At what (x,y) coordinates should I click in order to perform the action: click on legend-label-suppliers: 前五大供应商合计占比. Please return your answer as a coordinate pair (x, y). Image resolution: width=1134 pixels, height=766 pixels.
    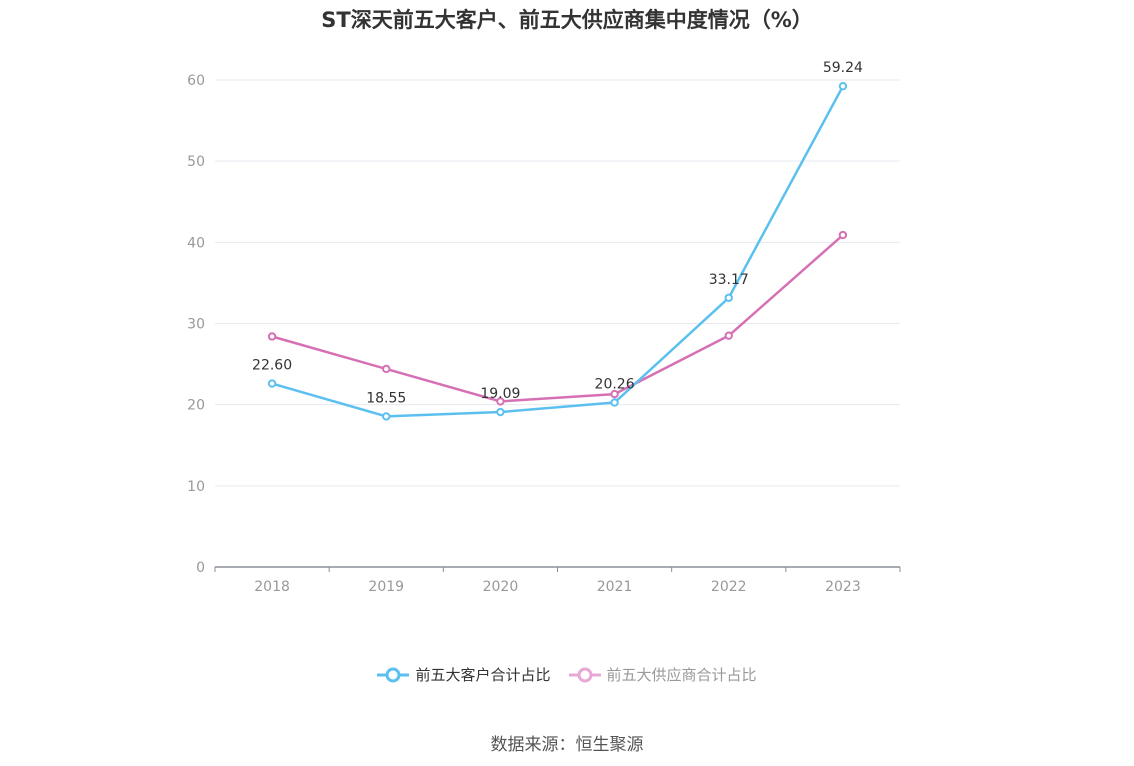
    Looking at the image, I should click on (681, 675).